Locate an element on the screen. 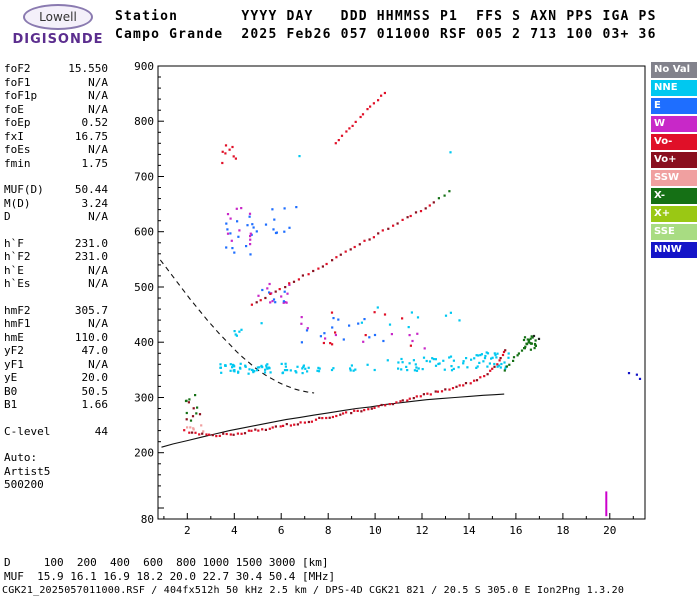 This screenshot has width=700, height=600. parameter-row-mufd: MUF(D) 50.44 is located at coordinates (56, 190).